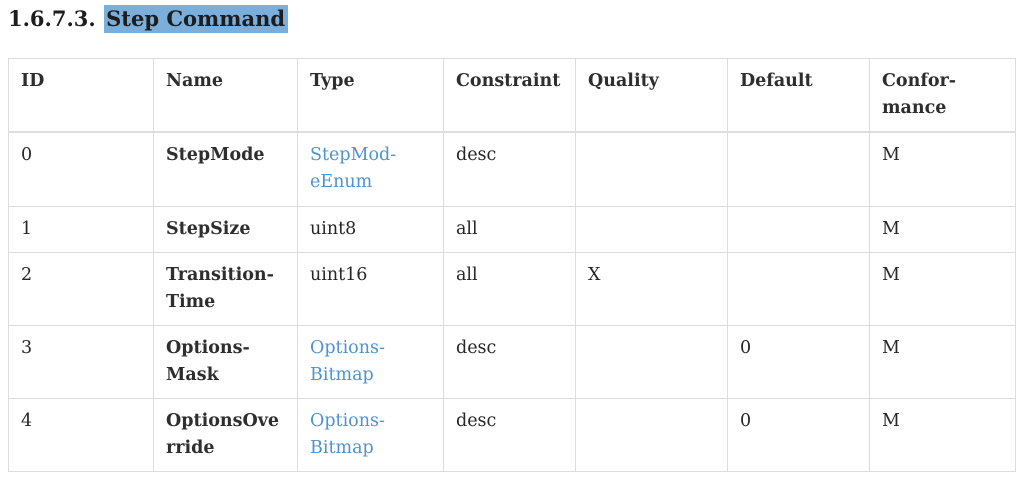 This screenshot has height=502, width=1023. What do you see at coordinates (651, 288) in the screenshot?
I see `cell-quality: X` at bounding box center [651, 288].